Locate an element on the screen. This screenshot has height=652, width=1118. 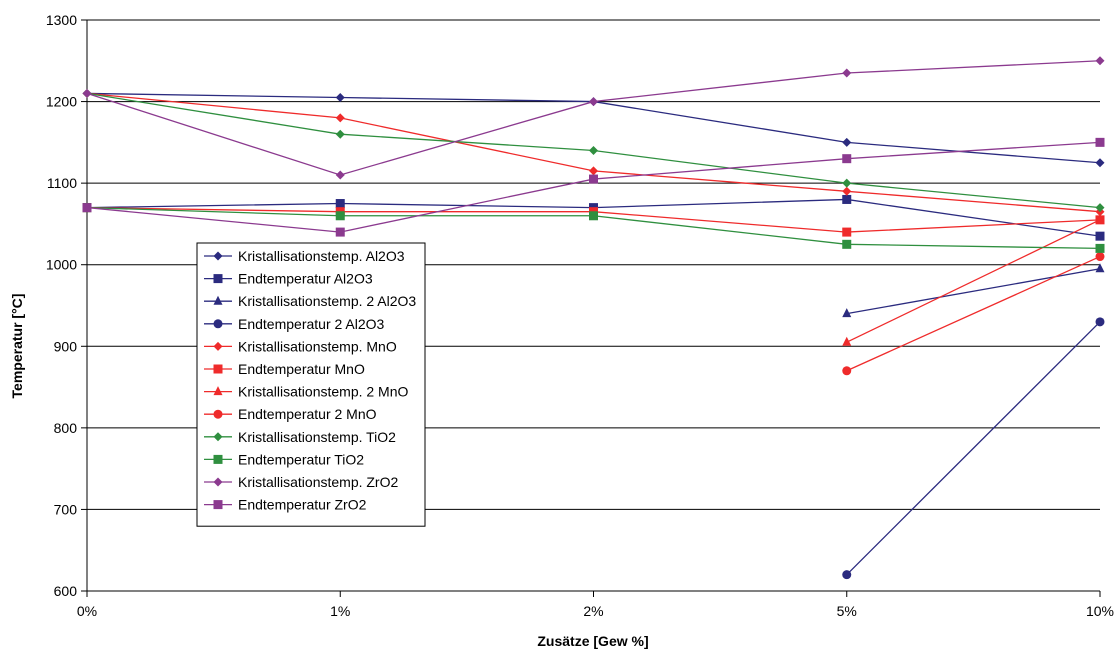
legend-label: Endtemperatur 2 MnO is located at coordinates (307, 414).